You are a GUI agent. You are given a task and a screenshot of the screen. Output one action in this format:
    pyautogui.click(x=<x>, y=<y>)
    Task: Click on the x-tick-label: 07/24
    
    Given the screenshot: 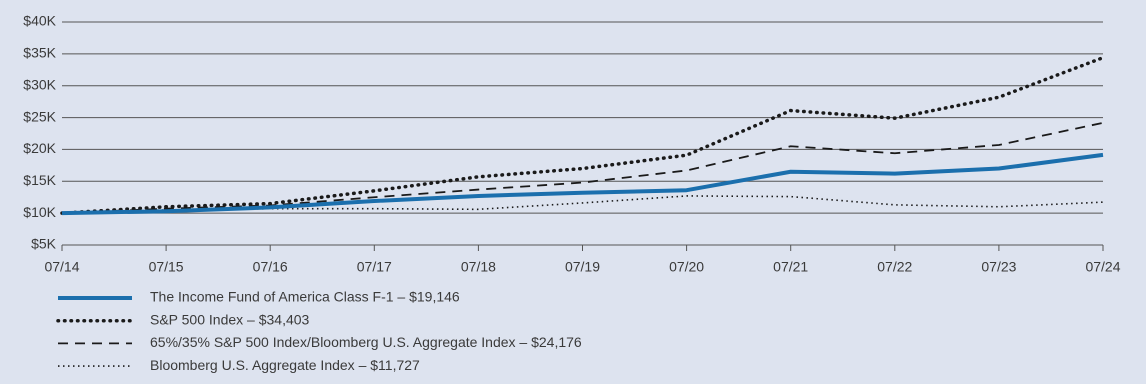 What is the action you would take?
    pyautogui.click(x=1102, y=267)
    